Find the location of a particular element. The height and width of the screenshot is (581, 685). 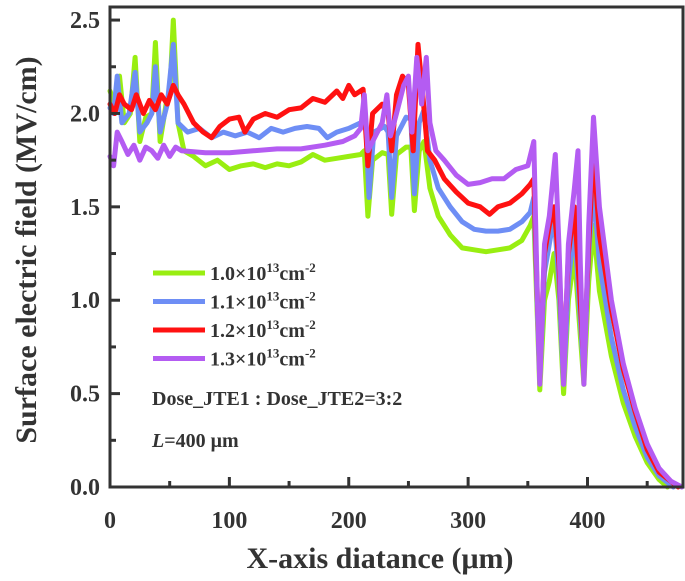

legend-base: 1.2×10 is located at coordinates (238, 331).